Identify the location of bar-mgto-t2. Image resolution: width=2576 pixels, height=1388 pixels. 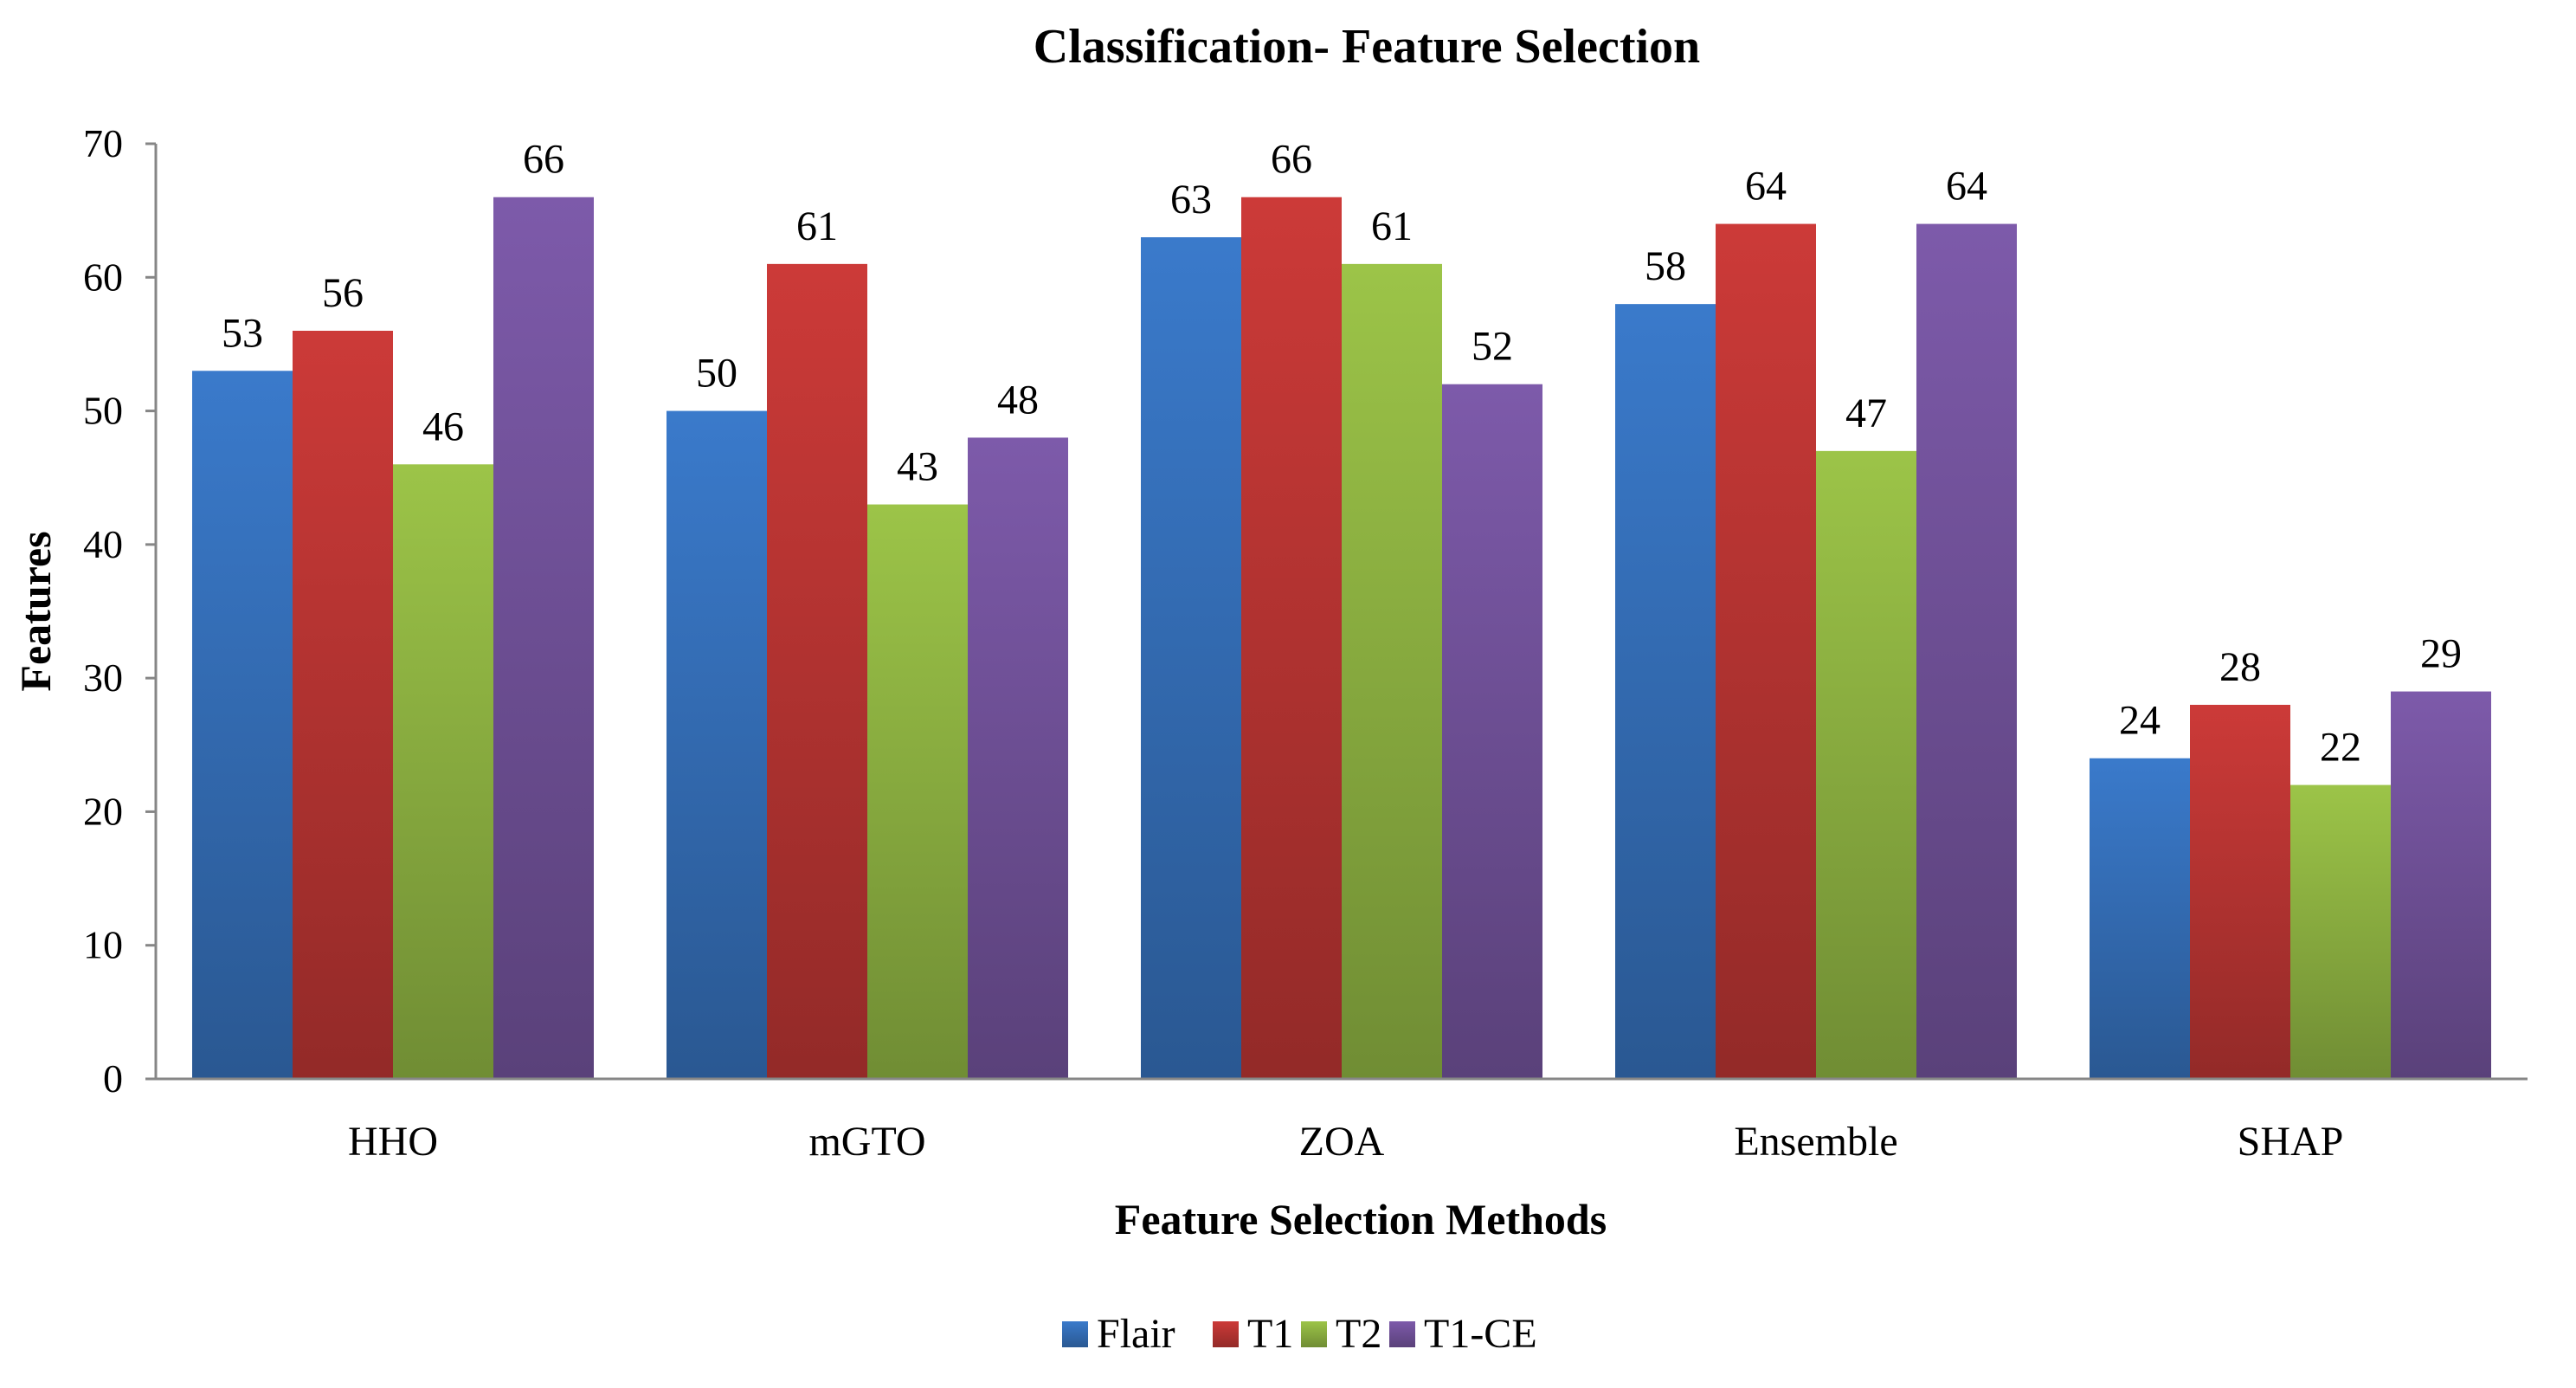
(917, 792).